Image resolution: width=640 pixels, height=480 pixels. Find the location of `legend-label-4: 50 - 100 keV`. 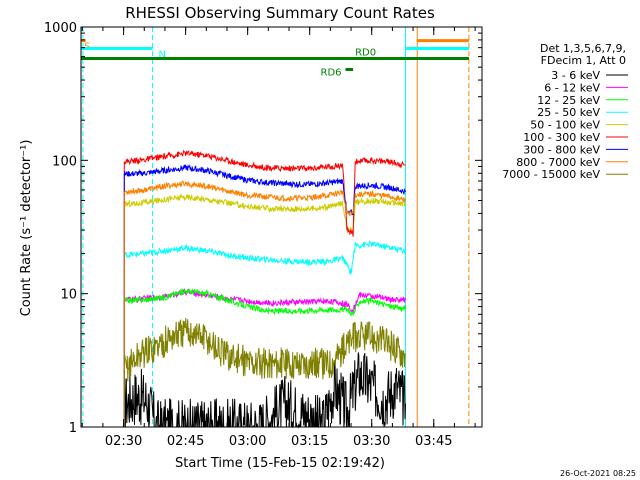

legend-label-4: 50 - 100 keV is located at coordinates (565, 125).